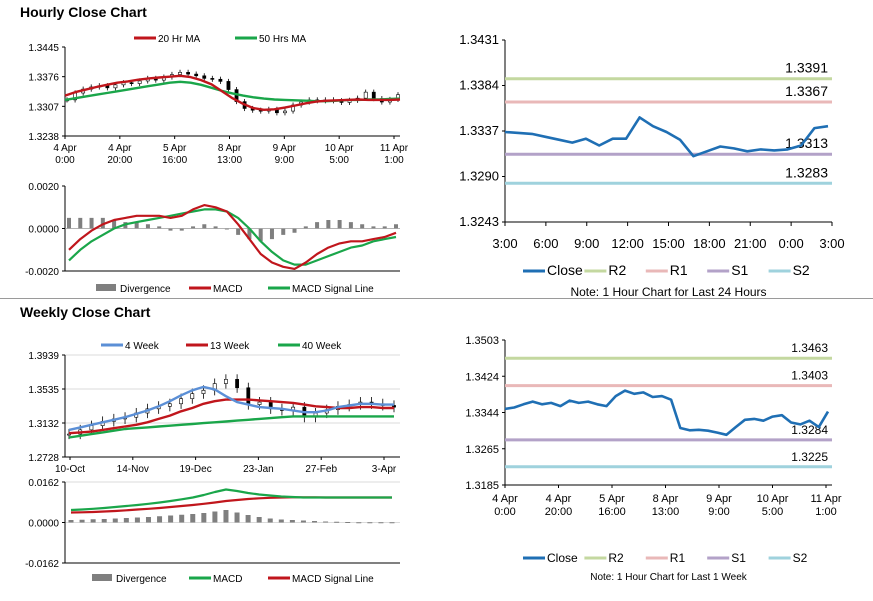  Describe the element at coordinates (800, 558) in the screenshot. I see `weekly-1w-legend-s2-label: S2` at that location.